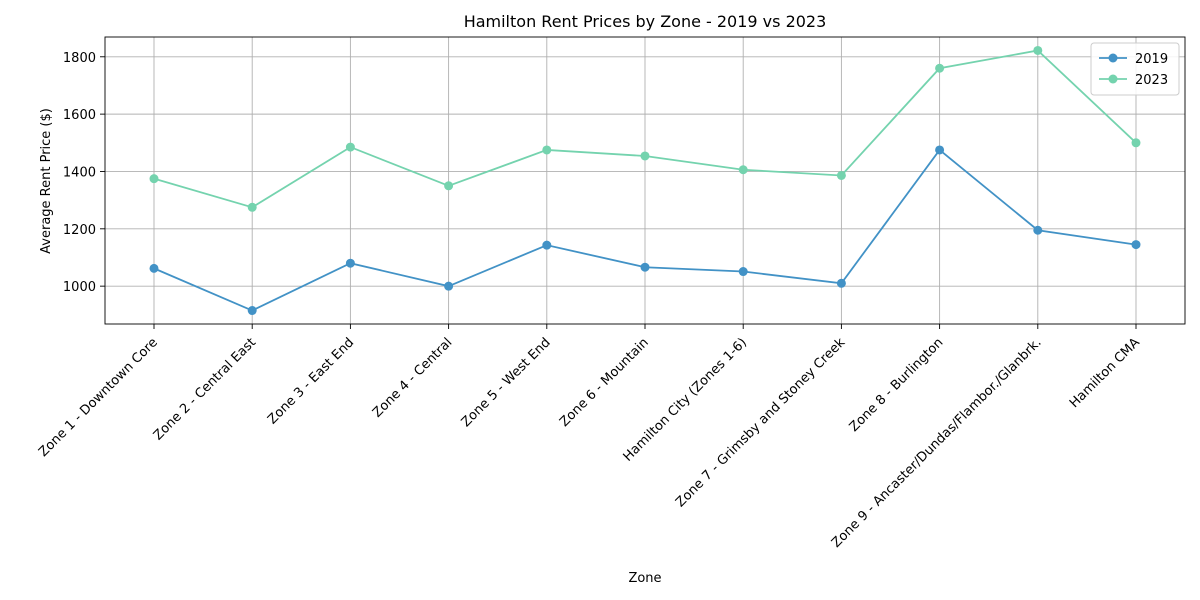 The height and width of the screenshot is (600, 1200). Describe the element at coordinates (46, 181) in the screenshot. I see `y-axis-label: Average Rent Price ($)` at that location.